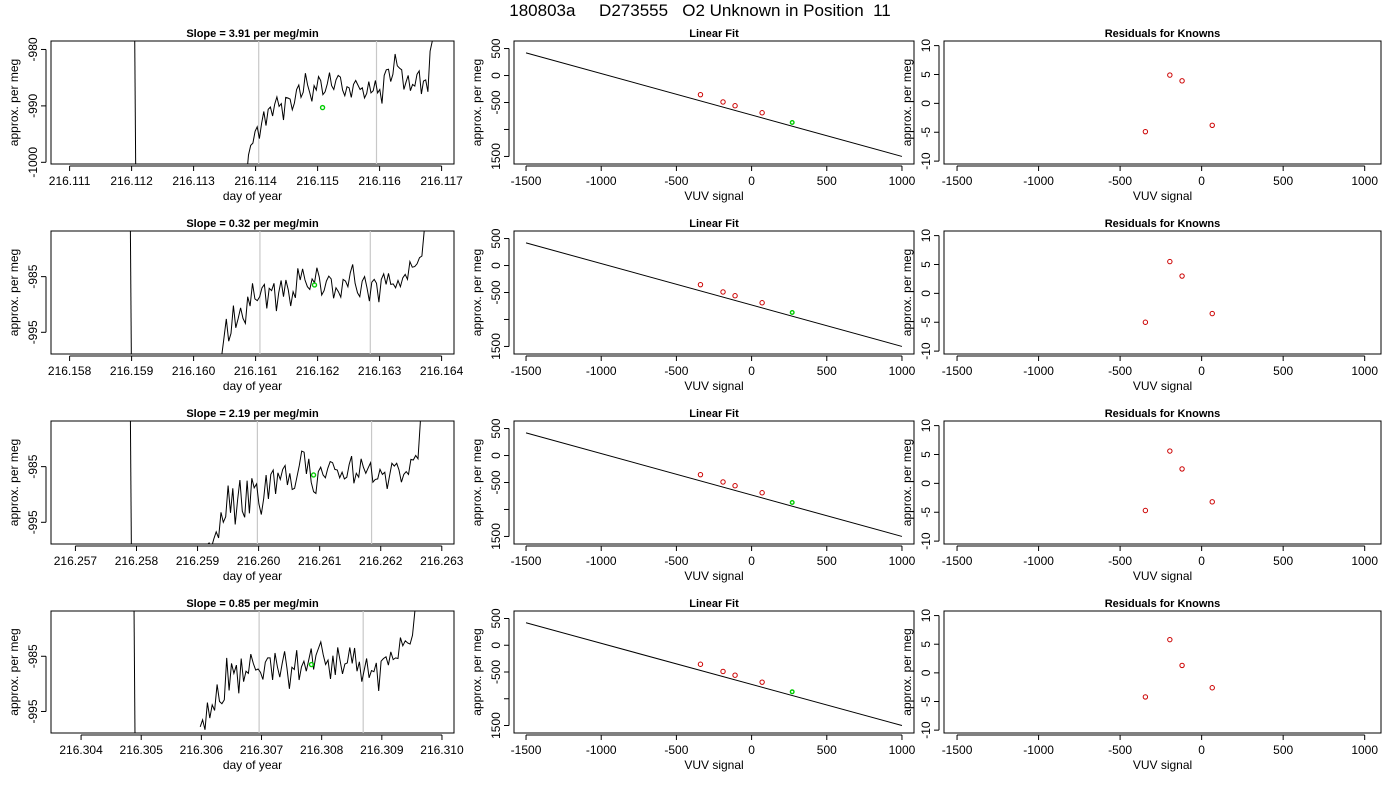  Describe the element at coordinates (142, 750) in the screenshot. I see `x-tick-label: 216.305` at that location.